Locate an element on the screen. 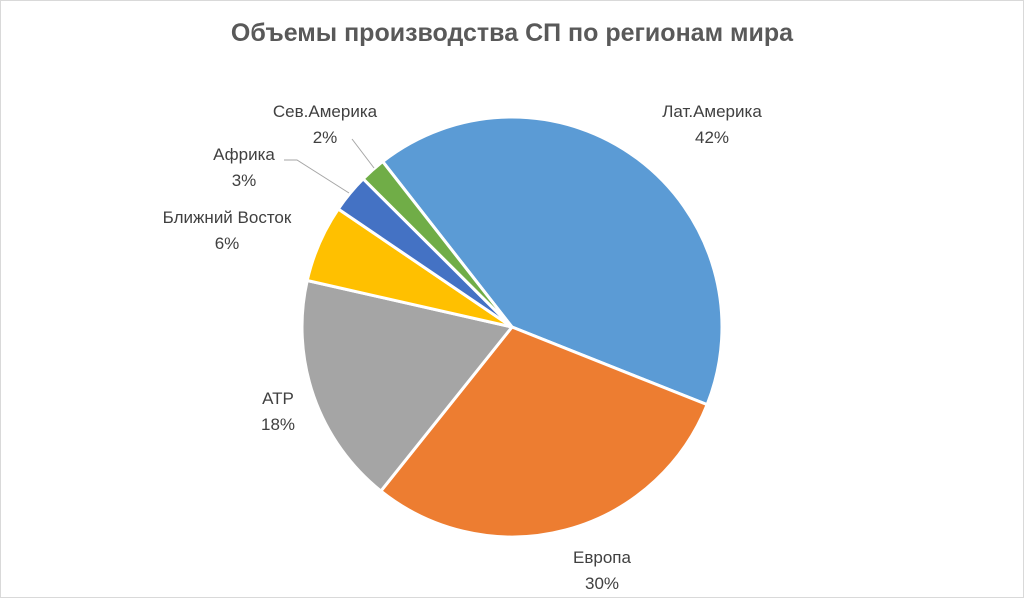 Image resolution: width=1024 pixels, height=598 pixels. slice-label-name-4: Африка is located at coordinates (244, 154).